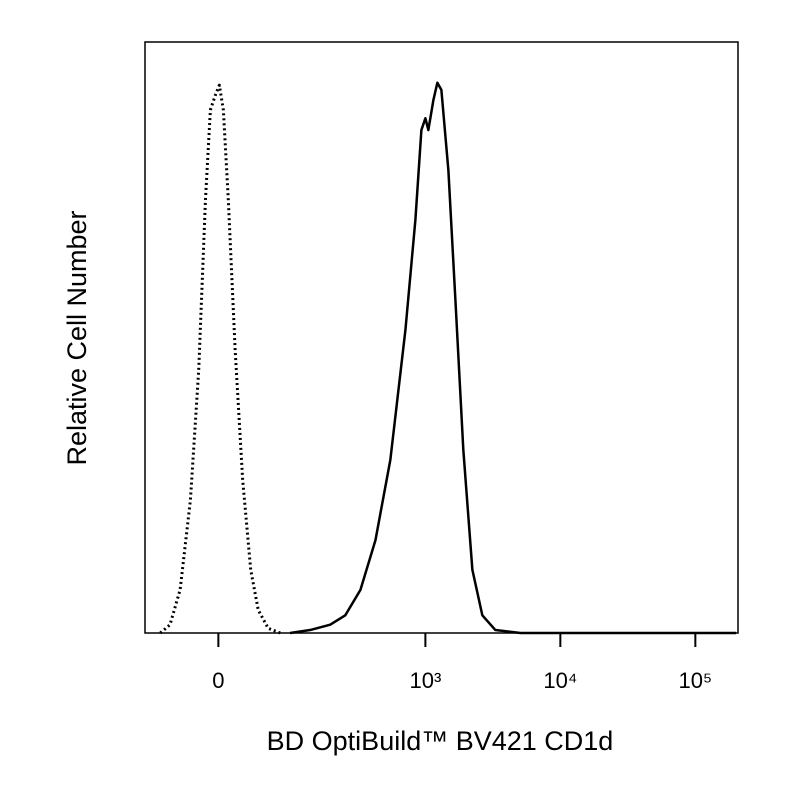 The image size is (800, 805). Describe the element at coordinates (425, 680) in the screenshot. I see `x-tick-label: 10³` at that location.